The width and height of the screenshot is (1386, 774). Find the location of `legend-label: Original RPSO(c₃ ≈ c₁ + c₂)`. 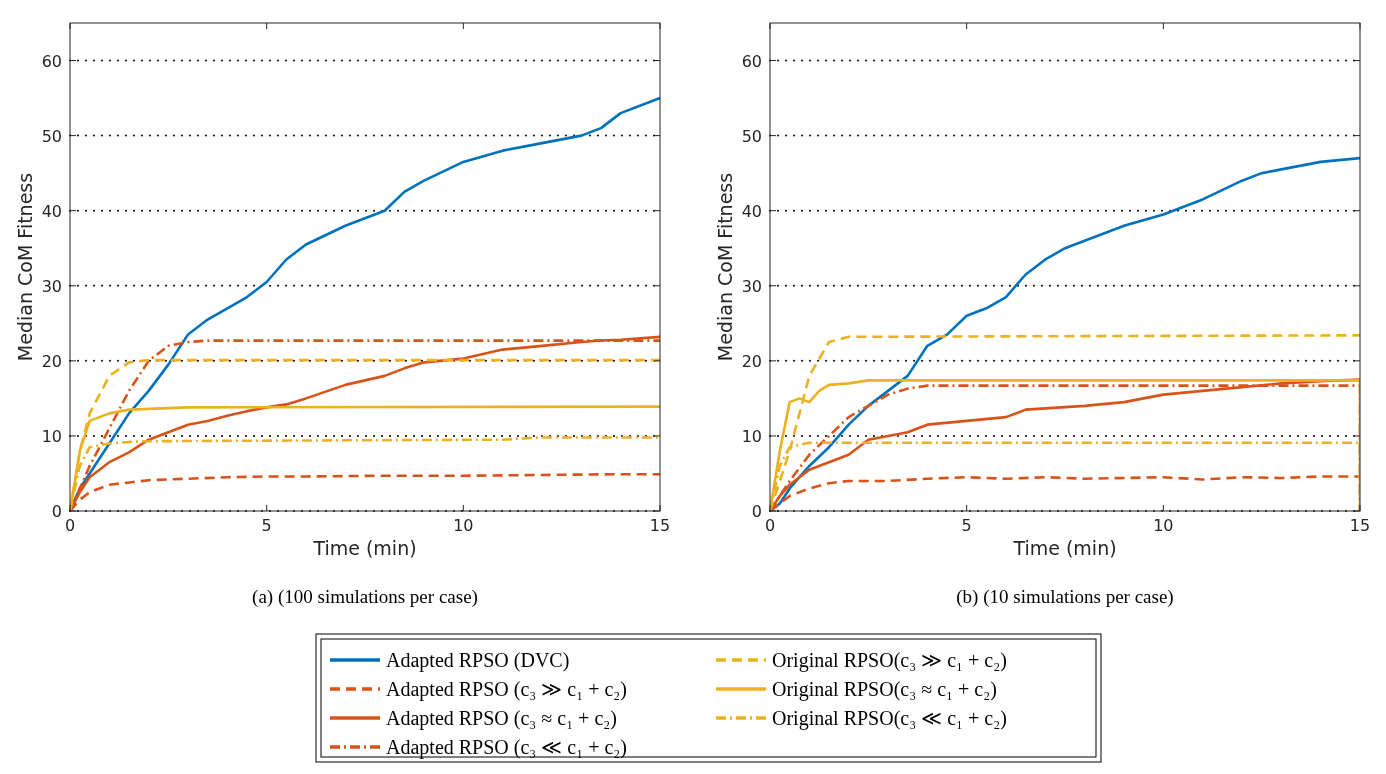

legend-label: Original RPSO(c₃ ≈ c₁ + c₂) is located at coordinates (884, 689).